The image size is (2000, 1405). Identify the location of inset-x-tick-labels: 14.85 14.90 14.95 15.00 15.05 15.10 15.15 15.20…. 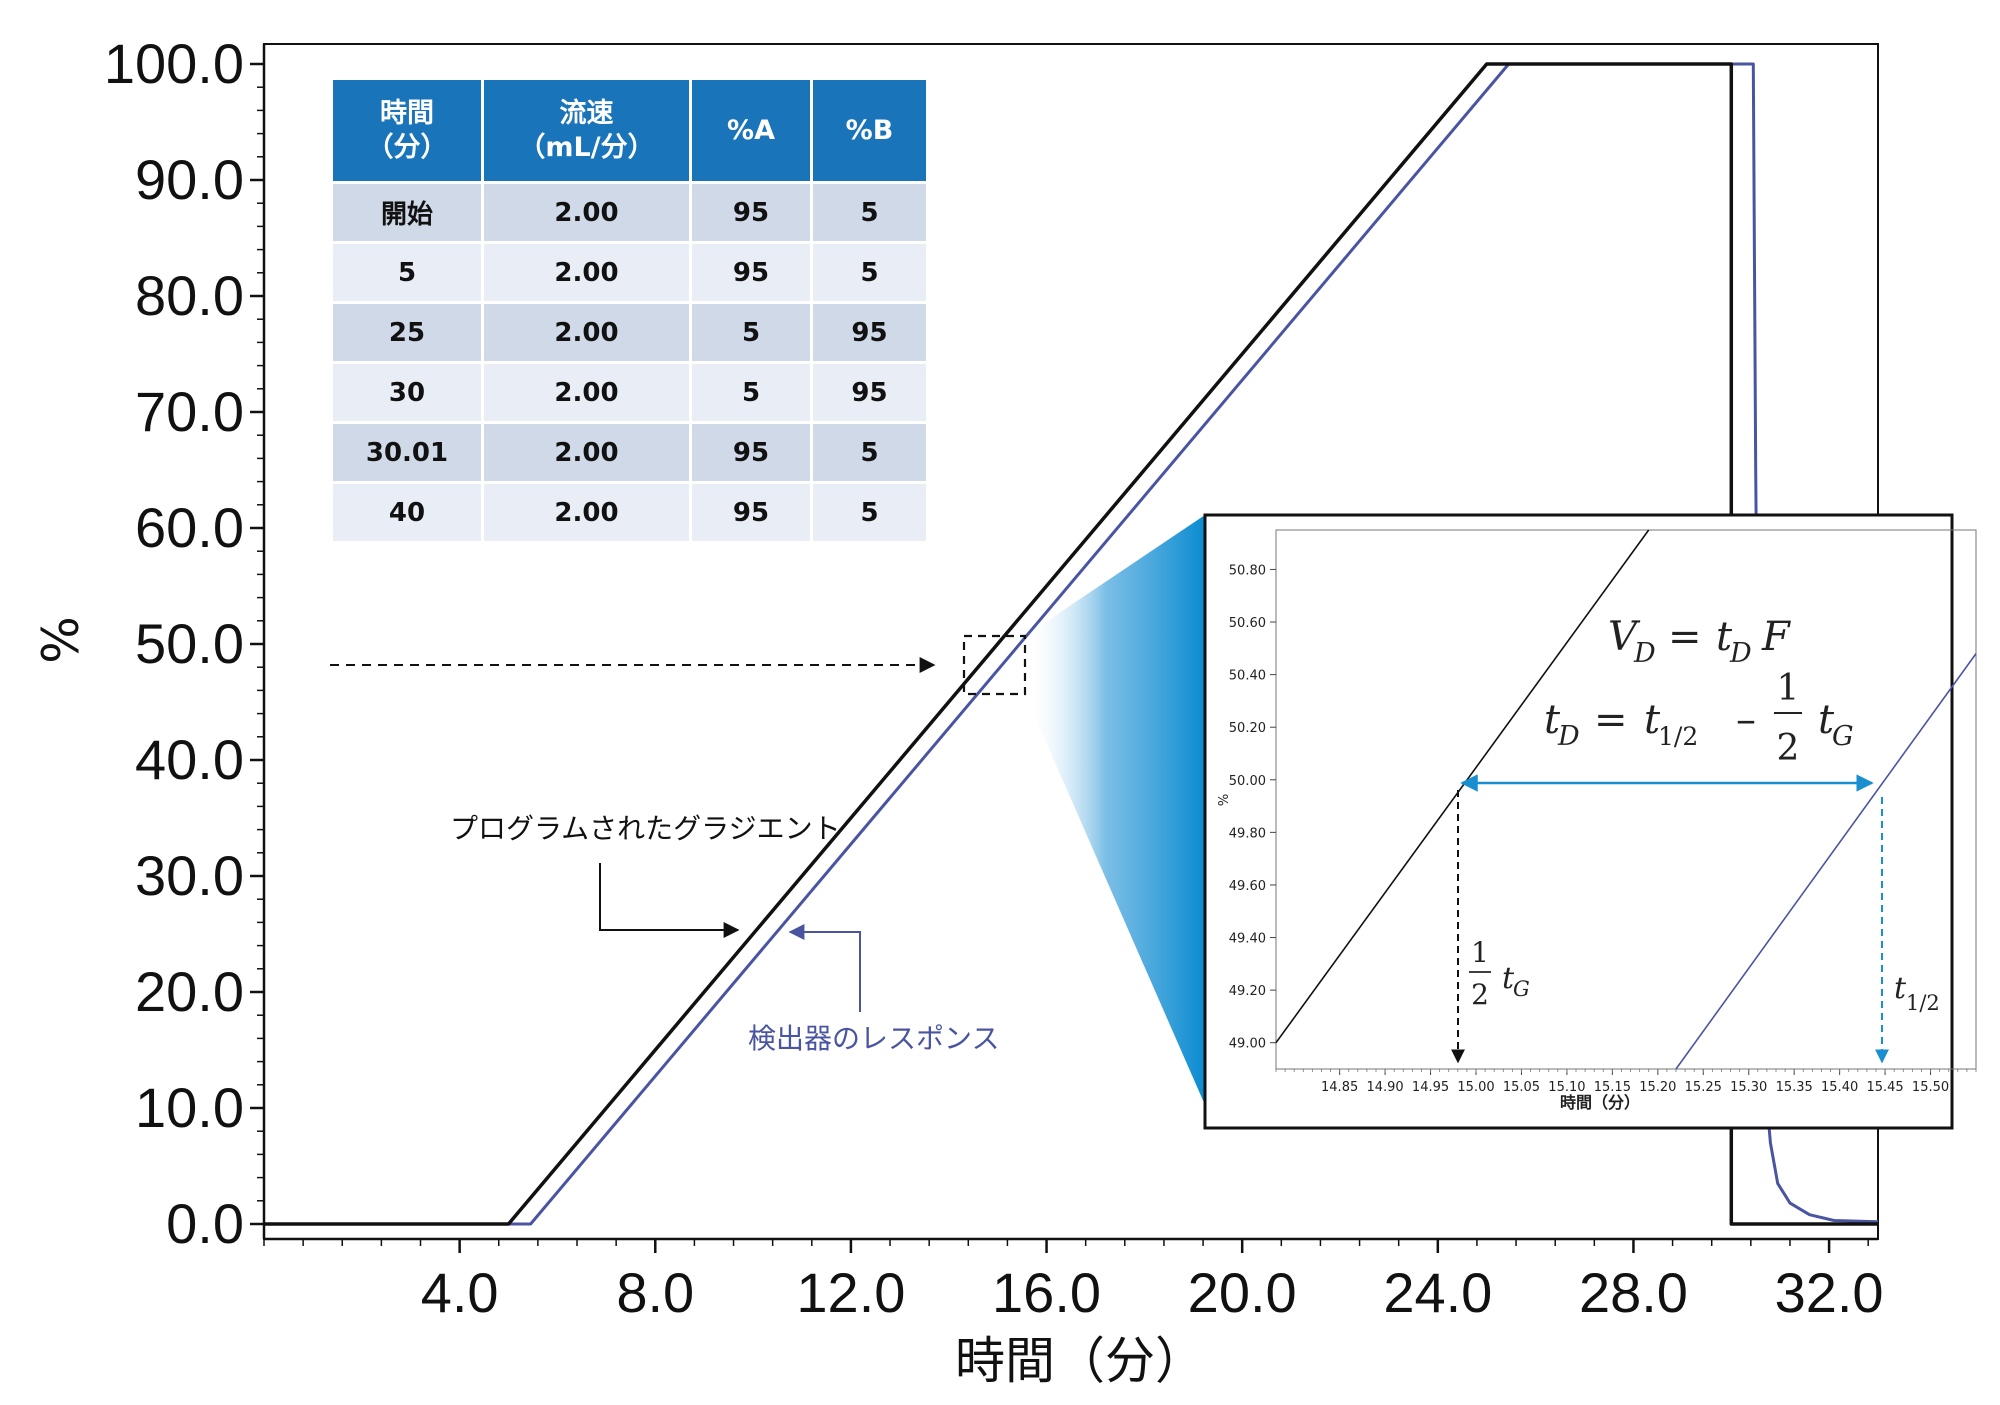
(1635, 1087).